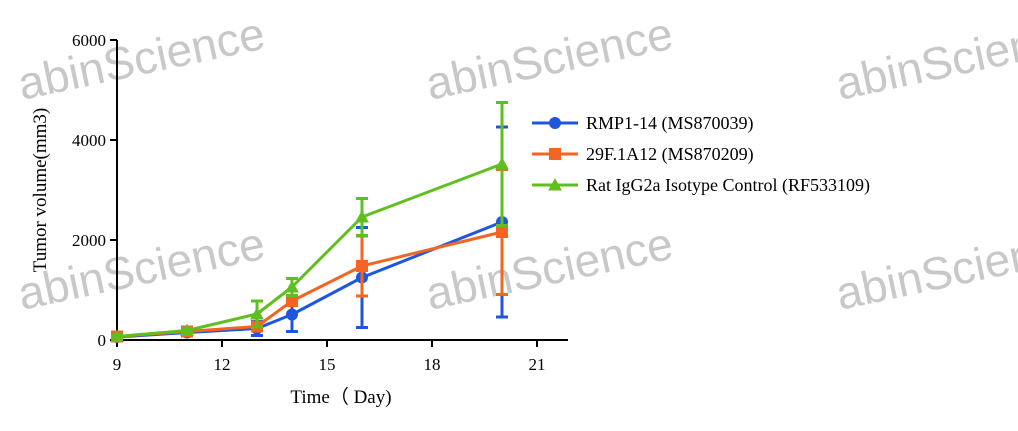  What do you see at coordinates (670, 123) in the screenshot?
I see `legend-label: RMP1-14 (MS870039)` at bounding box center [670, 123].